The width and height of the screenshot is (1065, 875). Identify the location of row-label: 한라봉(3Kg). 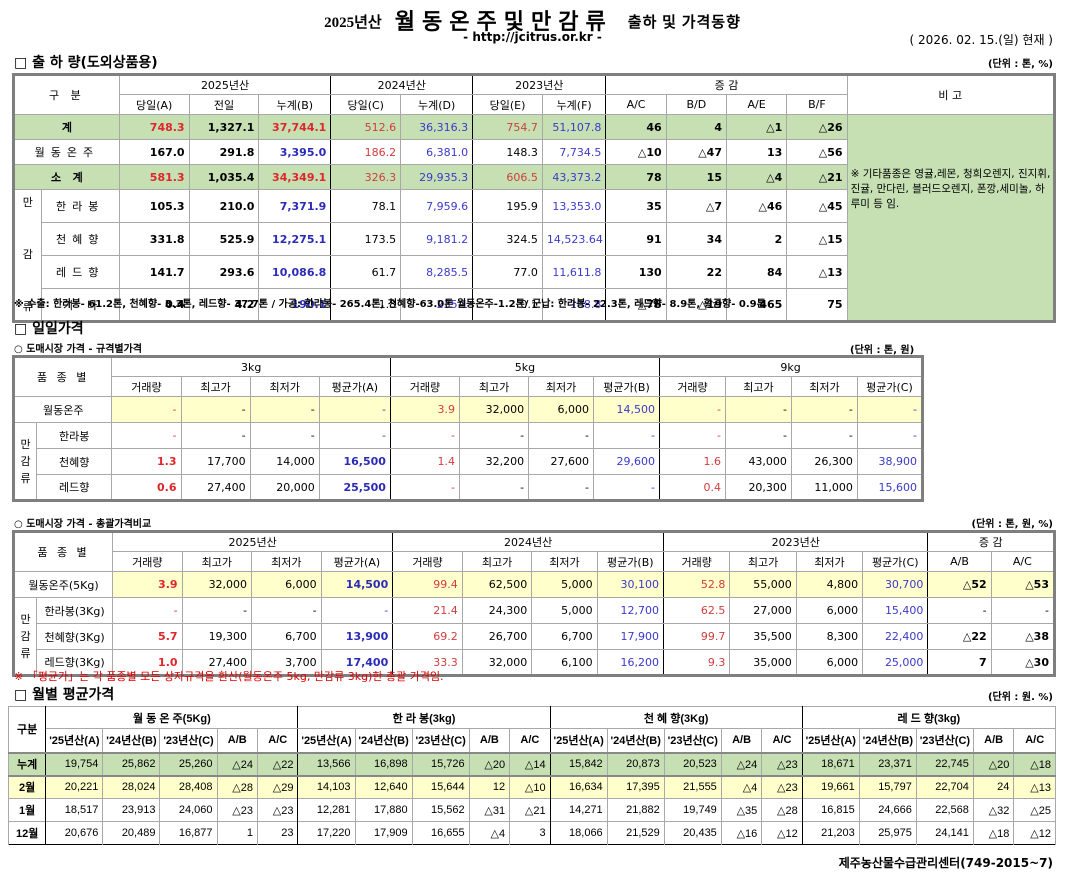
(75, 610).